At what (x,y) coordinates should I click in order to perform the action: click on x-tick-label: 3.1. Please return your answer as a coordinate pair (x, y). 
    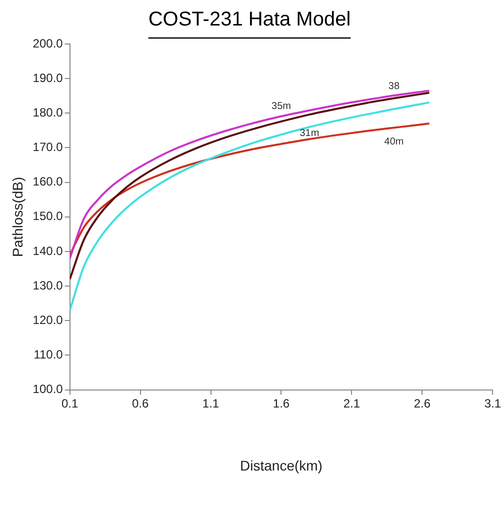
    Looking at the image, I should click on (493, 403).